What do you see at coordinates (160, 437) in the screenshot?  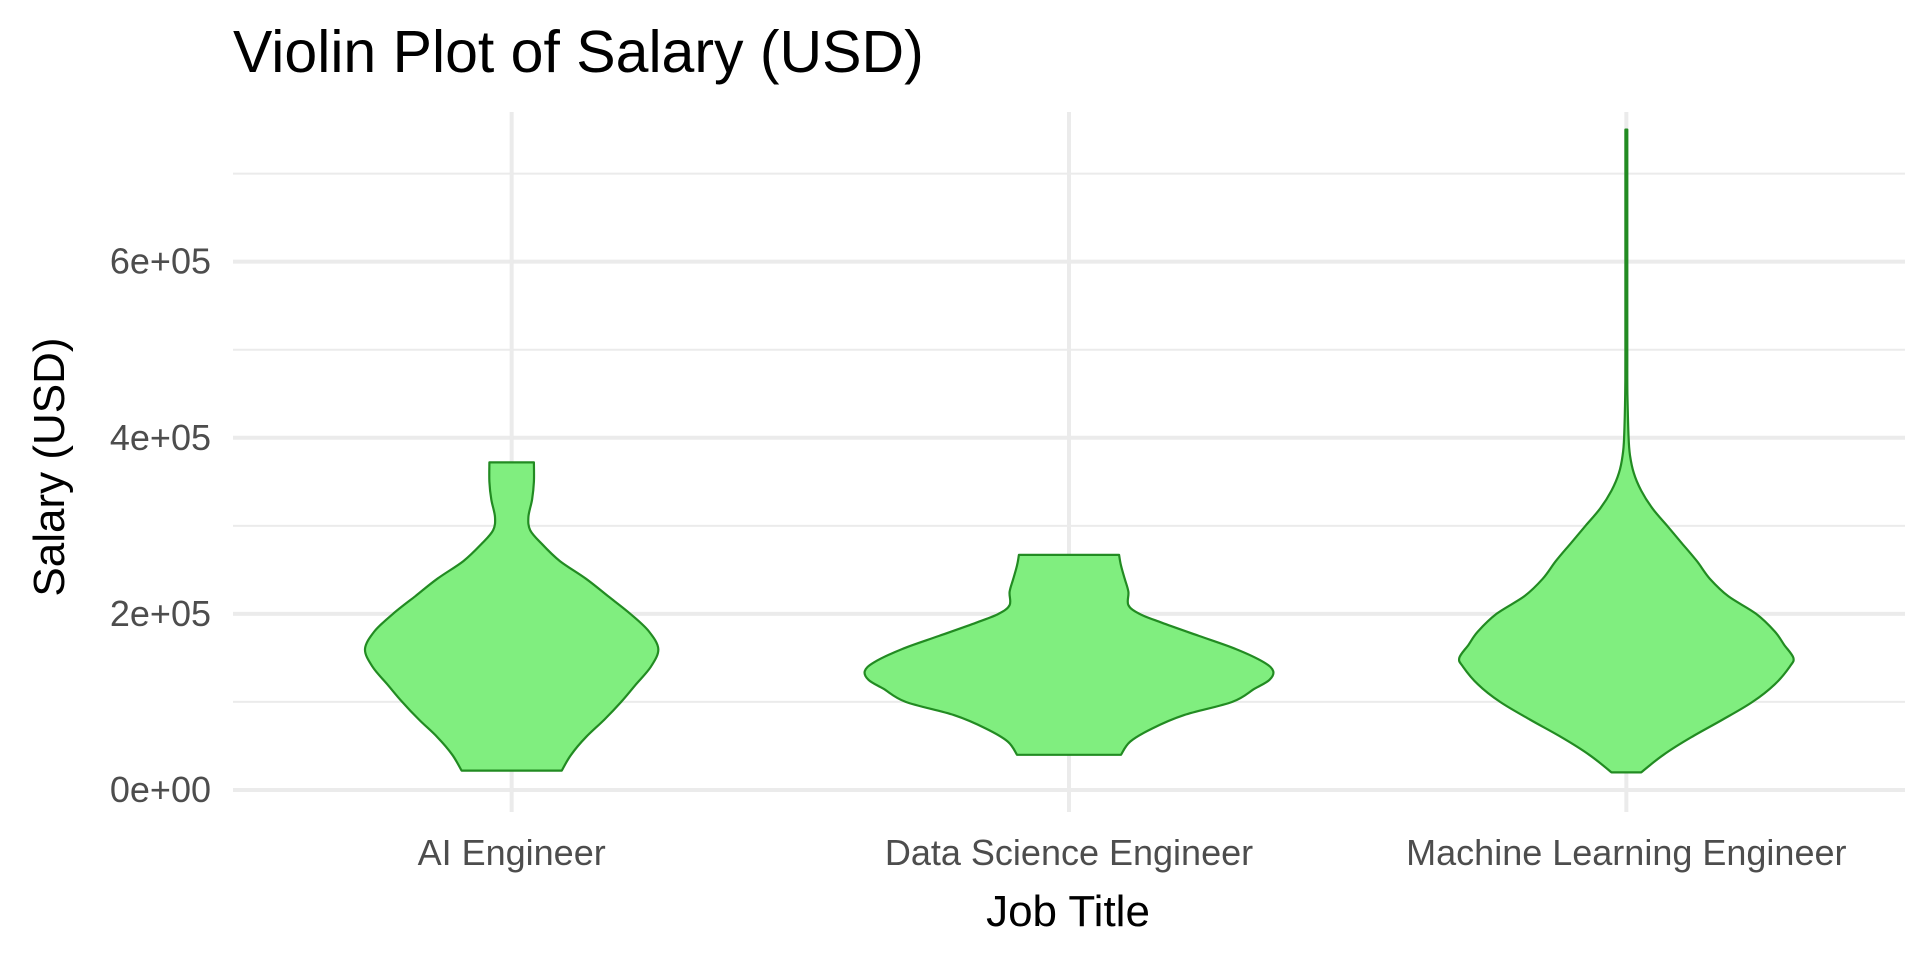 I see `y-tick-label: 4e+05` at bounding box center [160, 437].